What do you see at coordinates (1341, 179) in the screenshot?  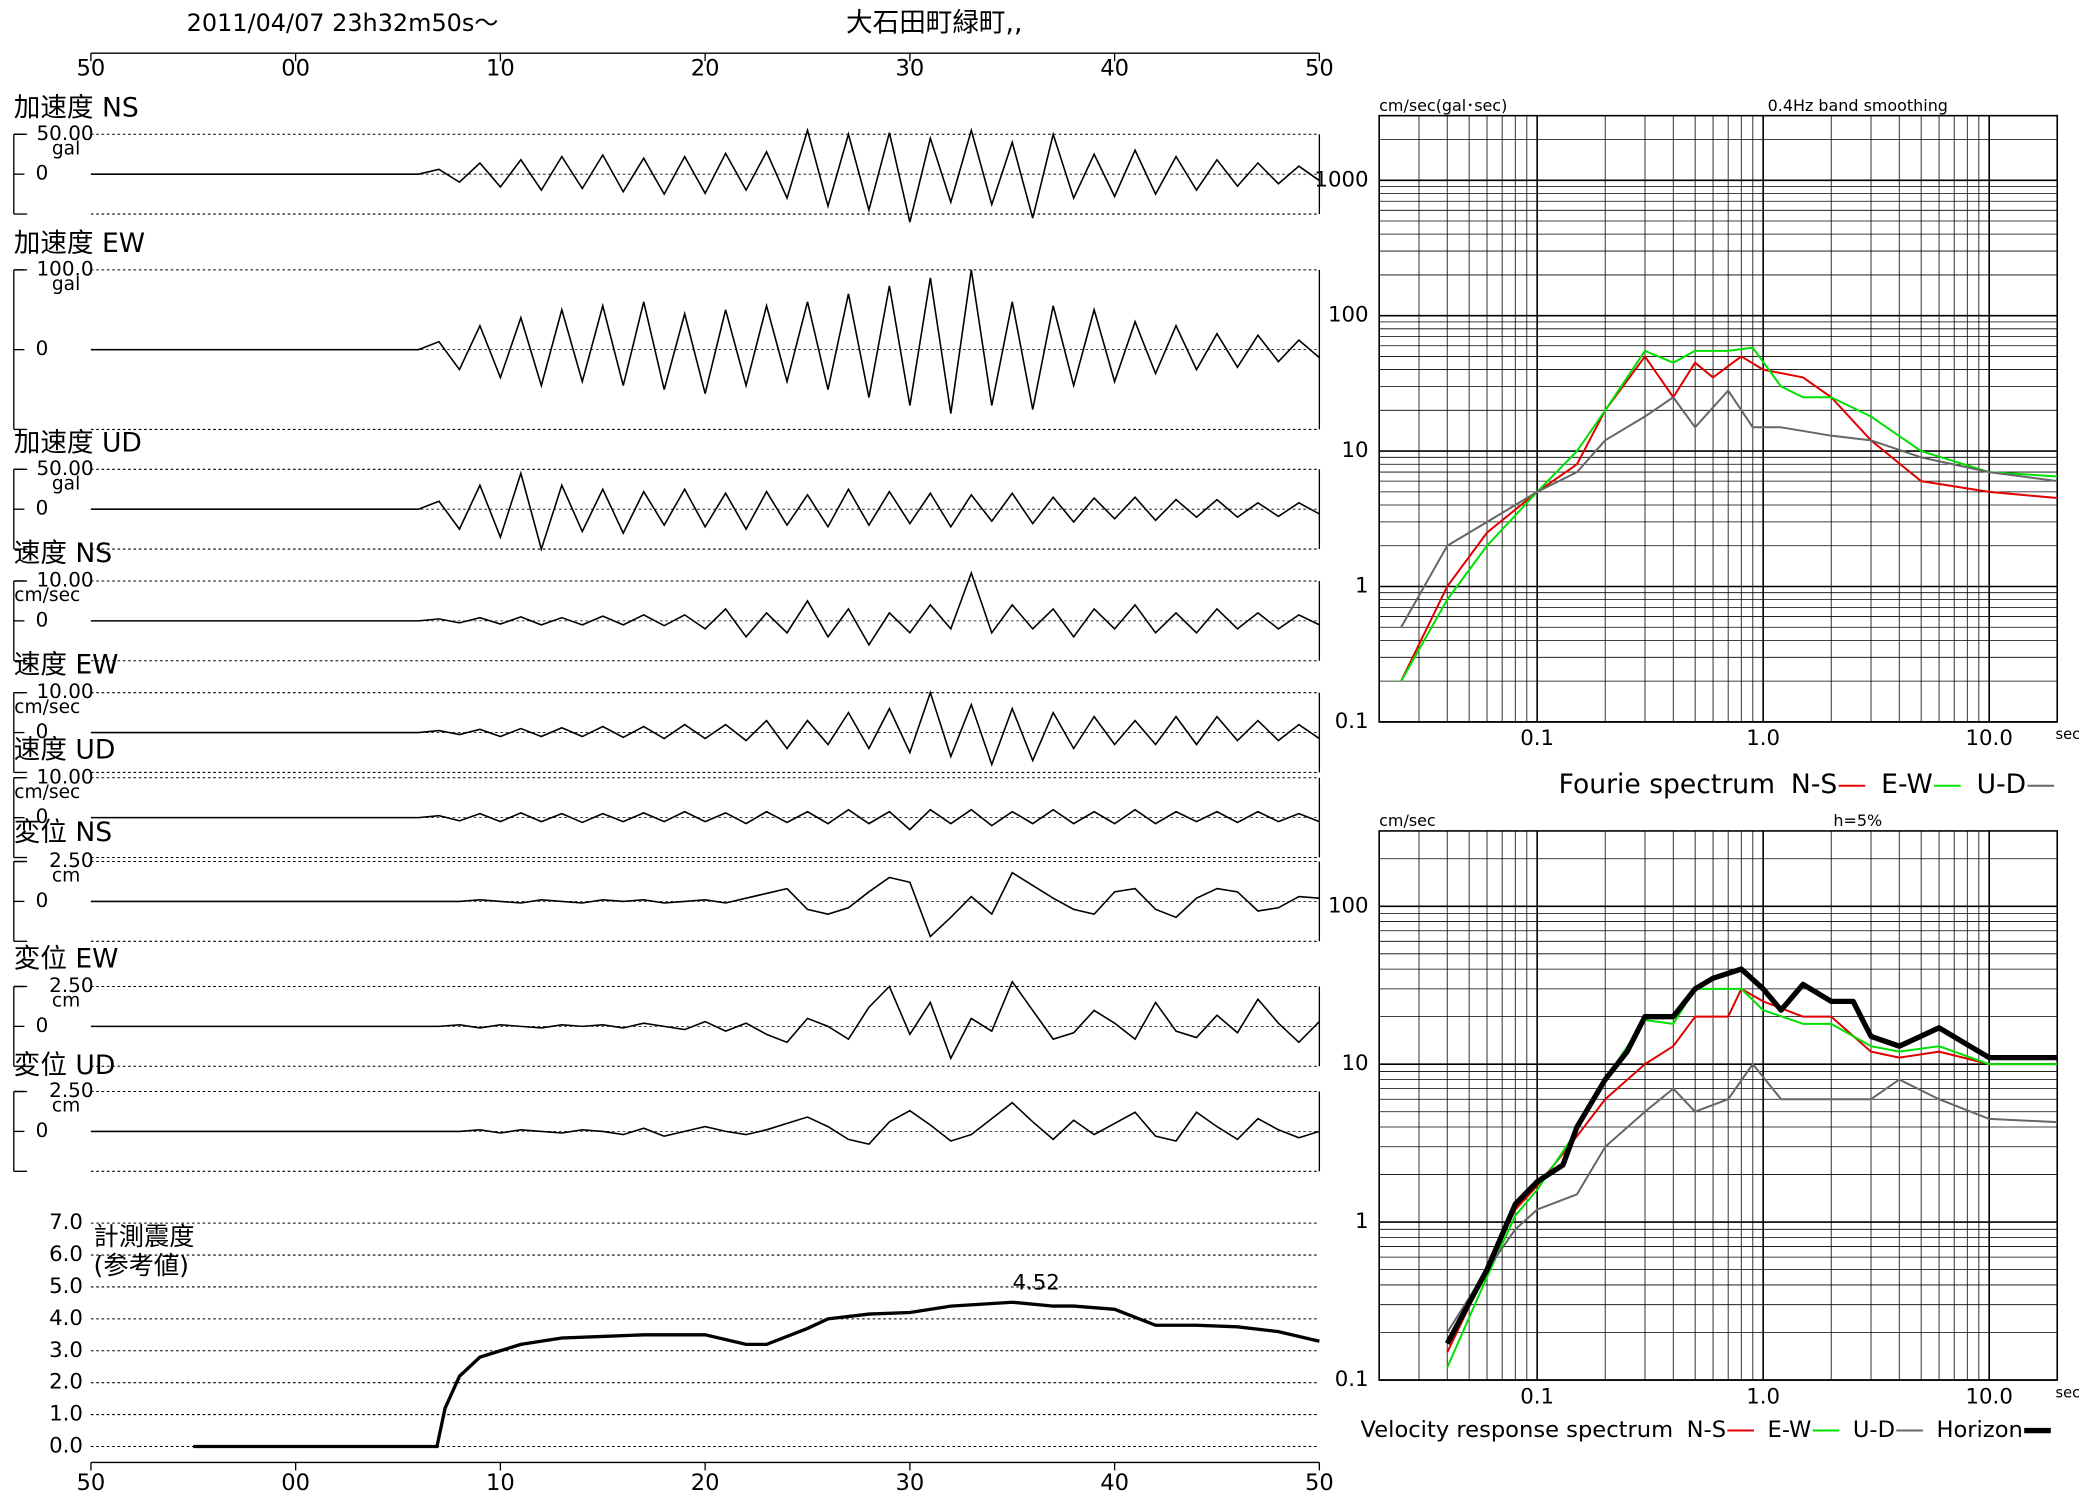 I see `y-tick-label: 1000` at bounding box center [1341, 179].